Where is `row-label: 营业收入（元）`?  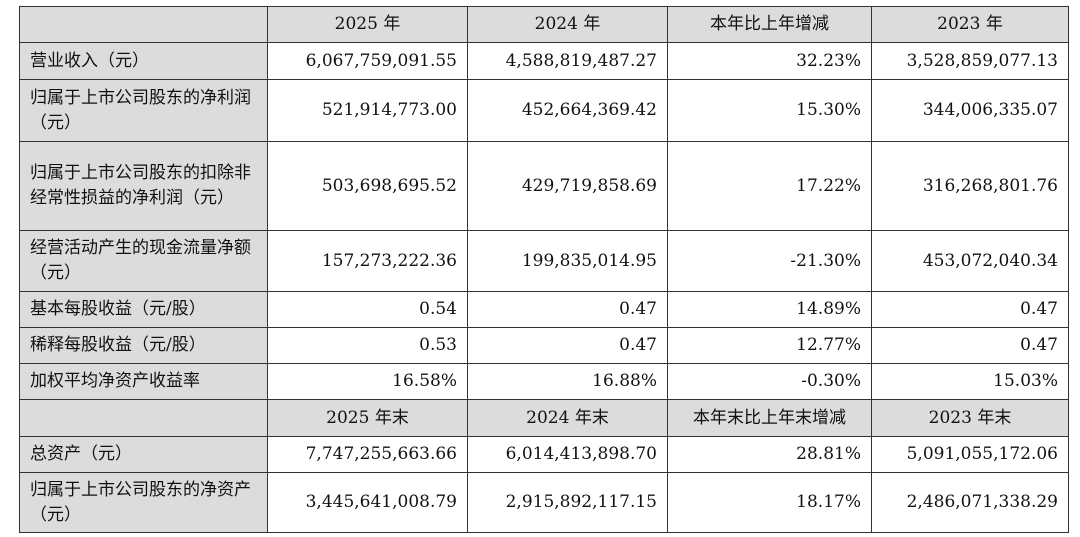
row-label: 营业收入（元） is located at coordinates (143, 61).